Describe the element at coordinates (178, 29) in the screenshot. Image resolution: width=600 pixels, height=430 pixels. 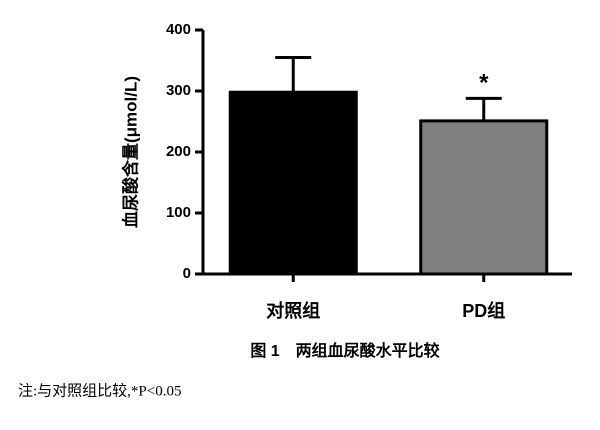
I see `y-tick-label: 400` at that location.